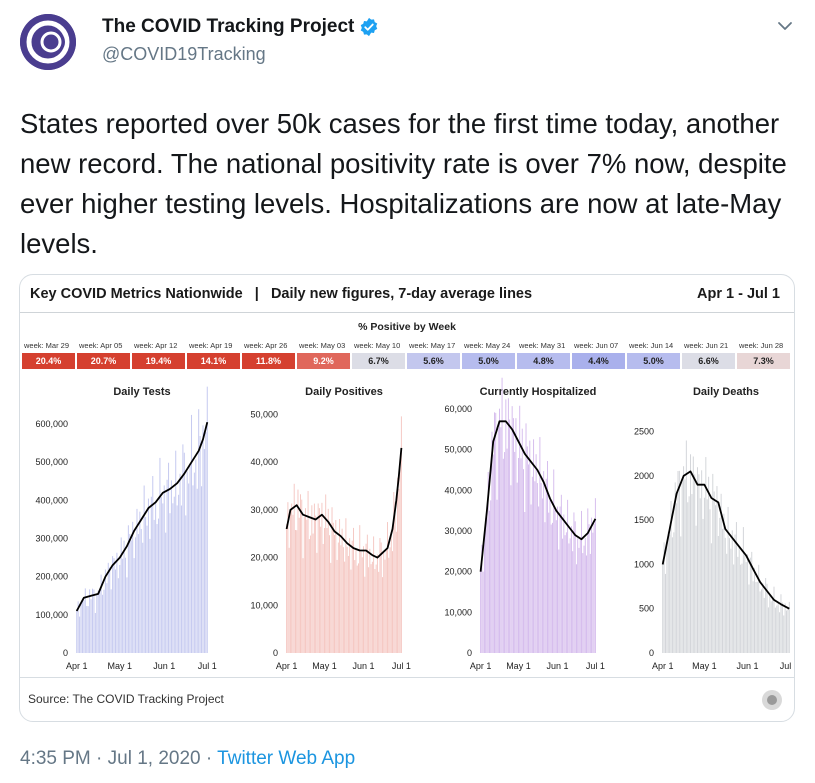  Describe the element at coordinates (401, 666) in the screenshot. I see `x-tick-label: Jul 1` at that location.